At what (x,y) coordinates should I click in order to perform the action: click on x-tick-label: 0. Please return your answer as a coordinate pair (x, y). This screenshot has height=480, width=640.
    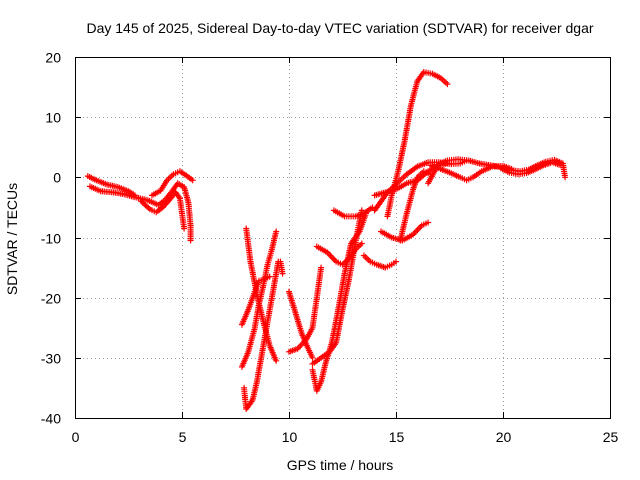
    Looking at the image, I should click on (76, 437).